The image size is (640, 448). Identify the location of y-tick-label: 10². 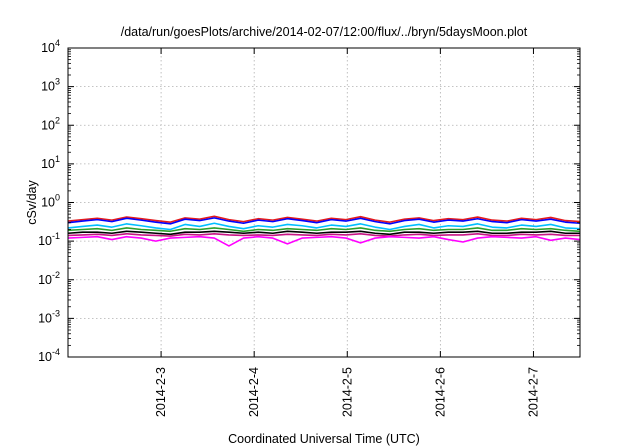
(50, 123).